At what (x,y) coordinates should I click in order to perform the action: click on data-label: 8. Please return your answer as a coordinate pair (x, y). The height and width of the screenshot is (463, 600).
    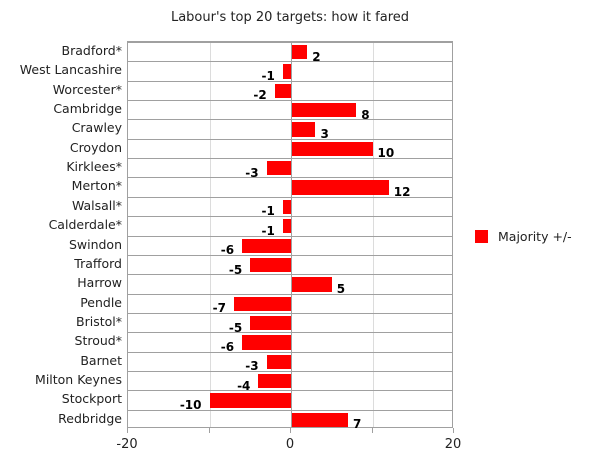
    Looking at the image, I should click on (365, 114).